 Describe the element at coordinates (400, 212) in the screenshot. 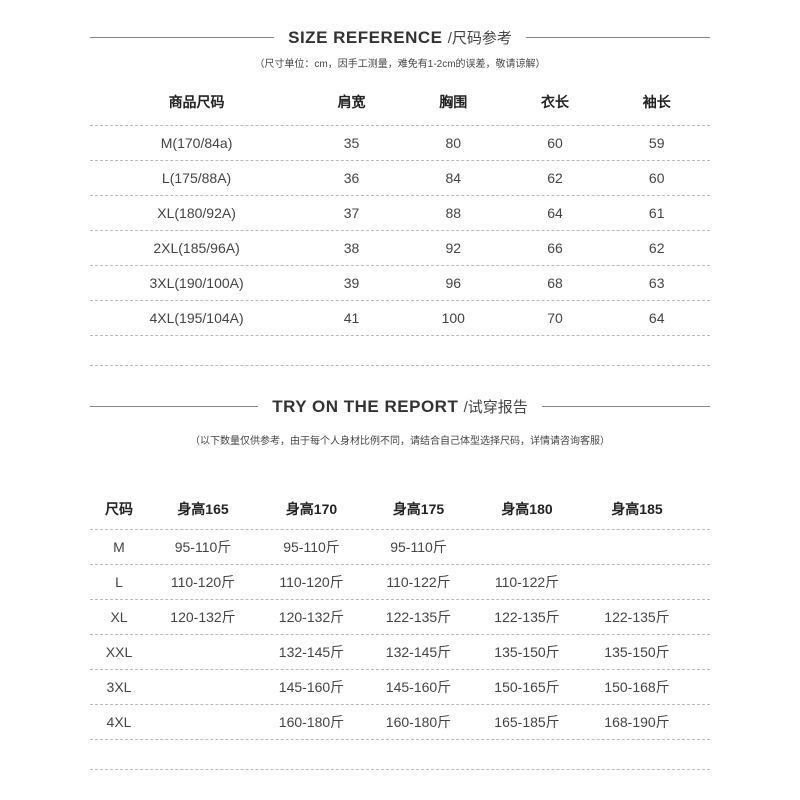

I see `table-row: XL(180/92A) 37 88 64 61` at that location.